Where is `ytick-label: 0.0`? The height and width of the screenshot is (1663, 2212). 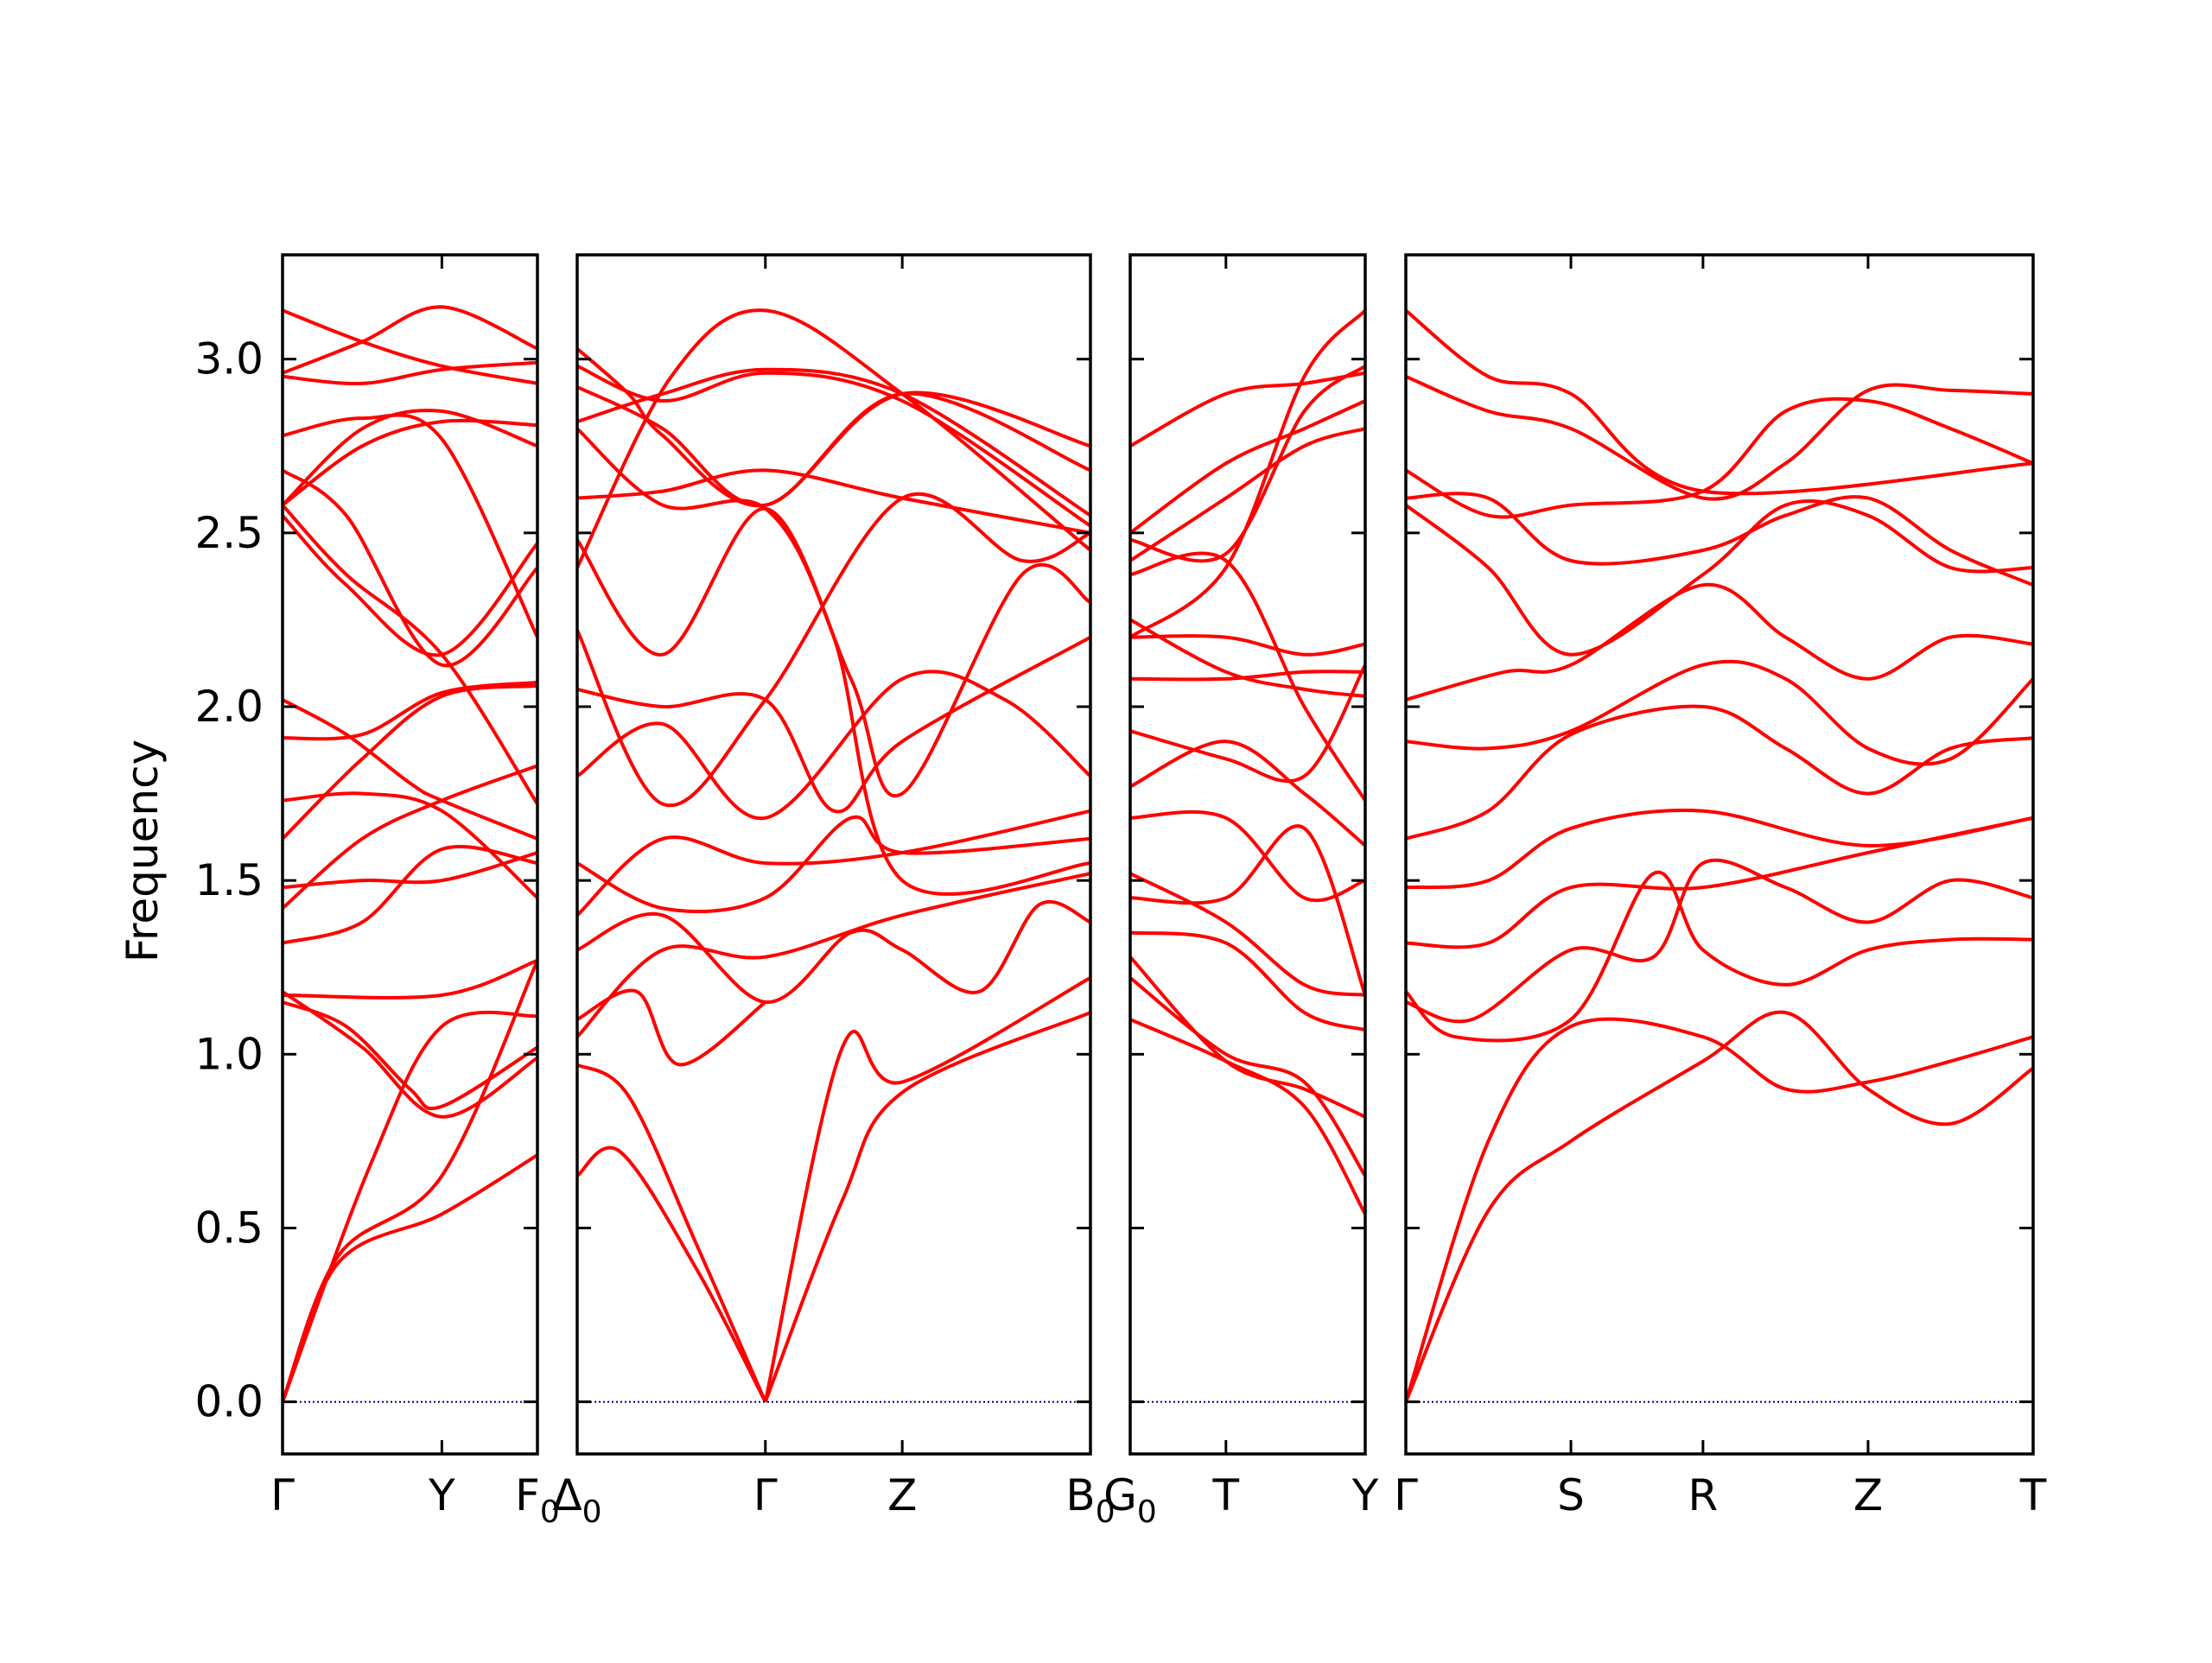
ytick-label: 0.0 is located at coordinates (229, 1402).